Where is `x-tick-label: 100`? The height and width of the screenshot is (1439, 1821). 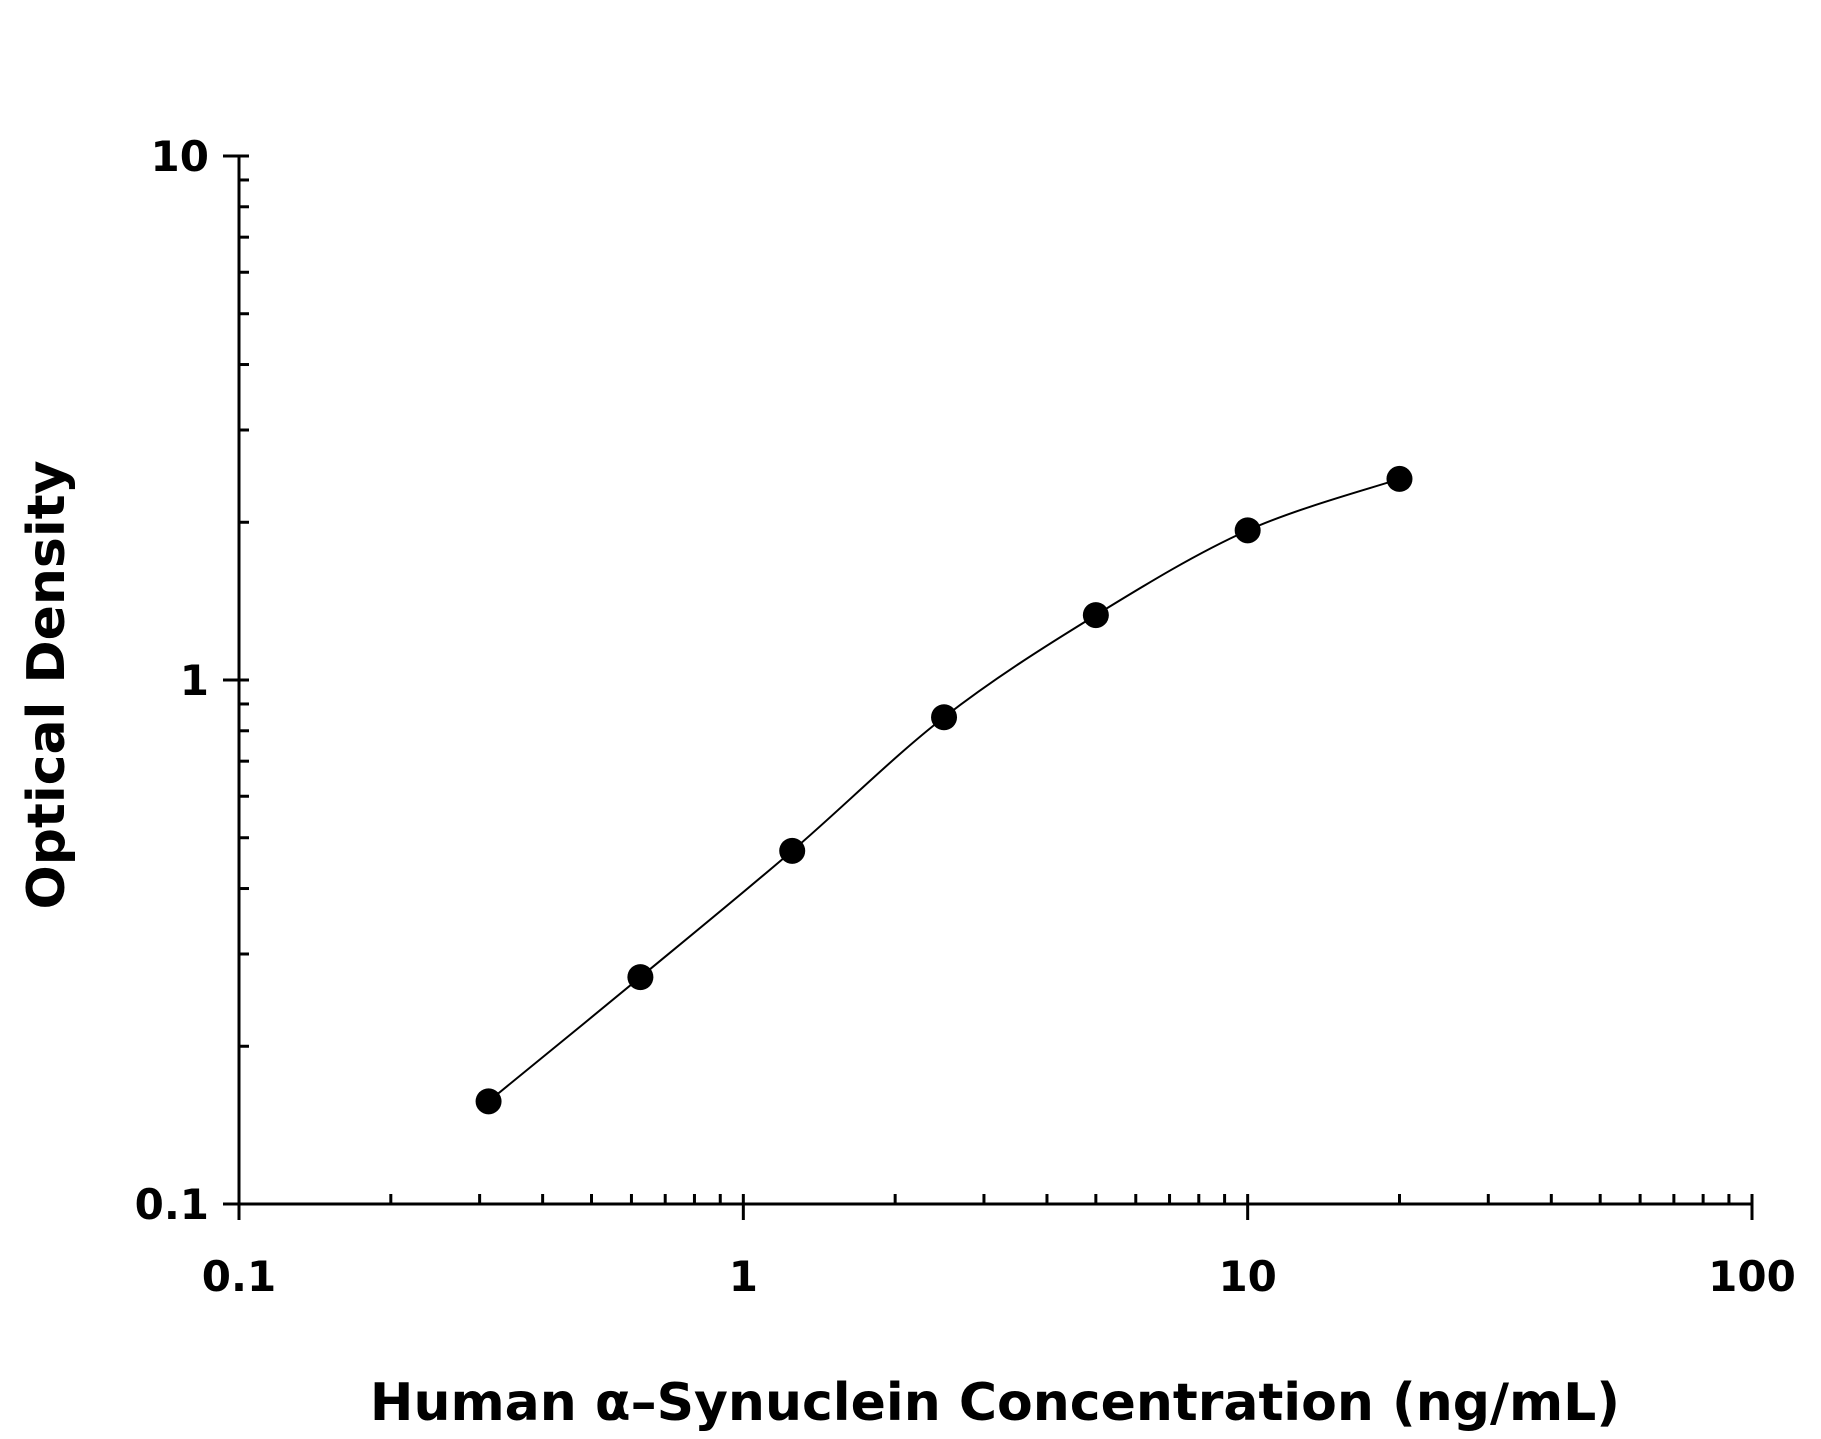
x-tick-label: 100 is located at coordinates (1752, 1276).